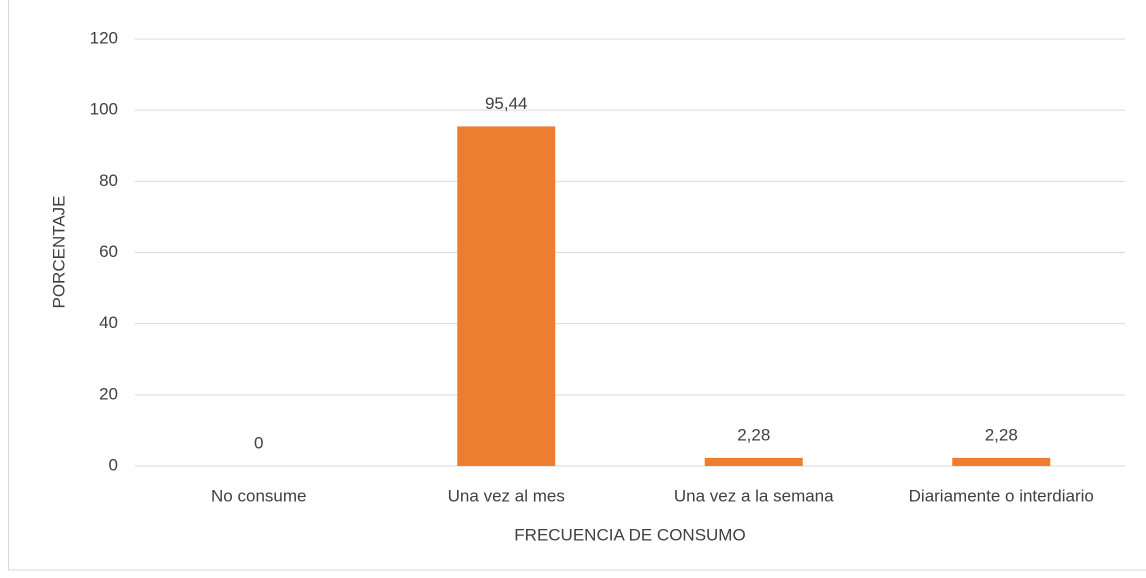 The width and height of the screenshot is (1146, 578). Describe the element at coordinates (506, 495) in the screenshot. I see `x-tick-label: Una vez al mes` at that location.